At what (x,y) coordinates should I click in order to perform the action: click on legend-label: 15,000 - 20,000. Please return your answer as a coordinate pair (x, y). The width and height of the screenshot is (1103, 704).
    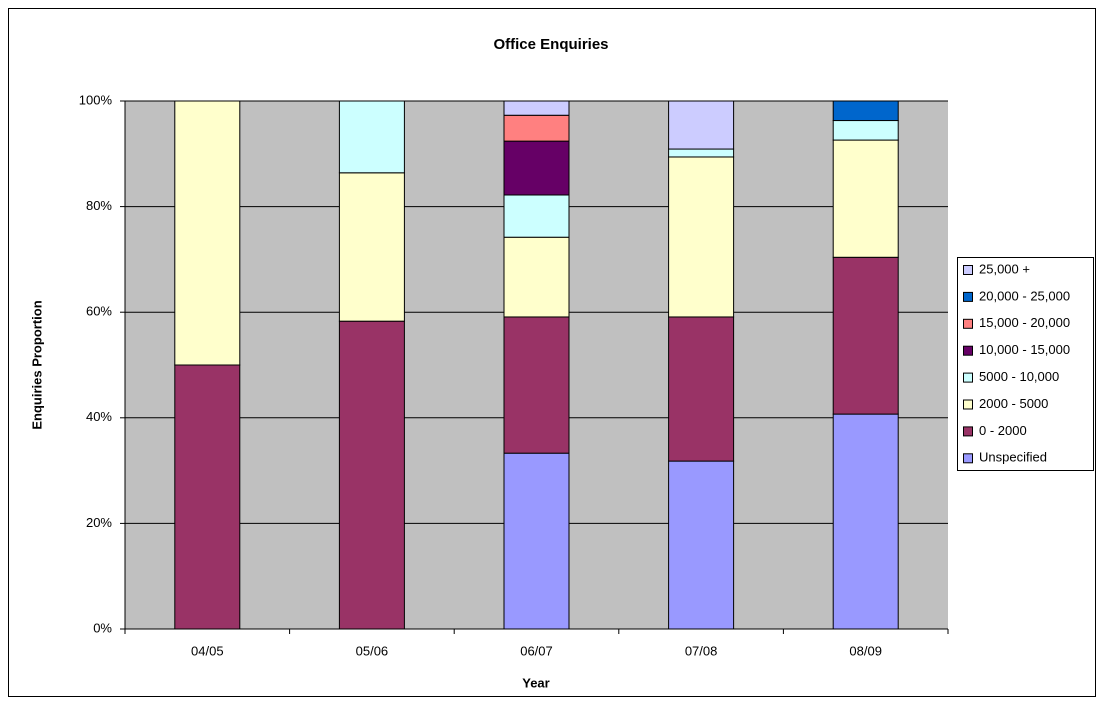
    Looking at the image, I should click on (1024, 322).